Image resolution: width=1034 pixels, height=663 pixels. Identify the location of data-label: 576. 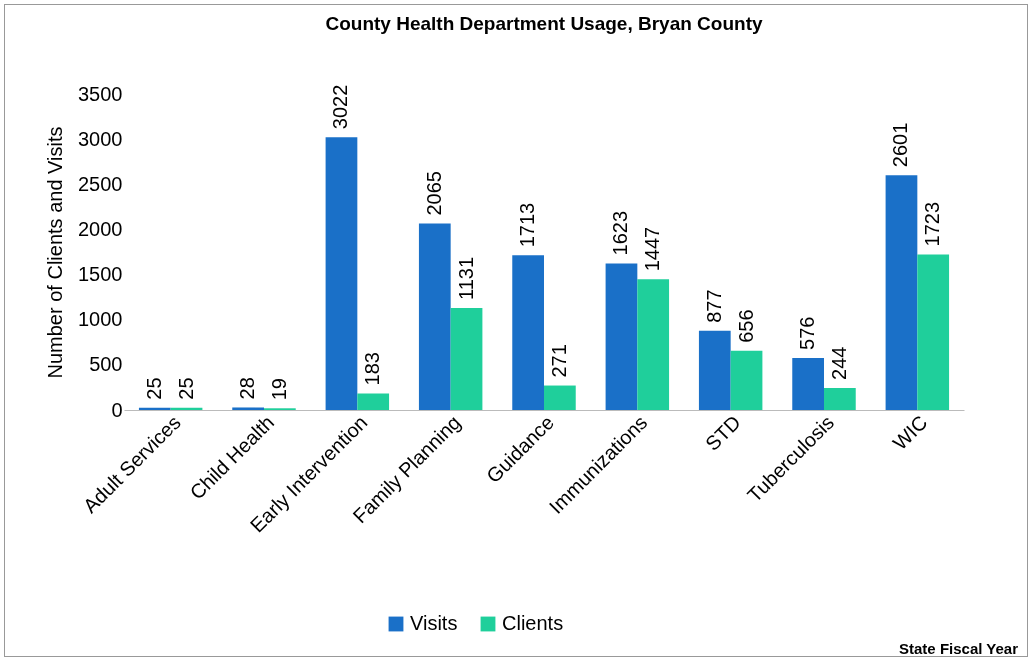
(807, 333).